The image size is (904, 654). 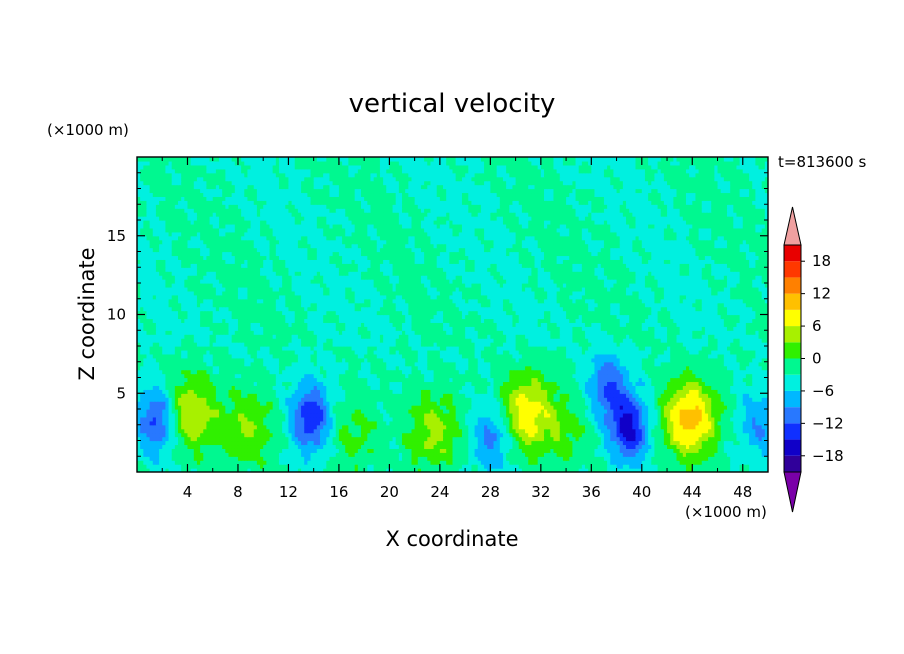 What do you see at coordinates (822, 162) in the screenshot?
I see `time-label: t=813600 s` at bounding box center [822, 162].